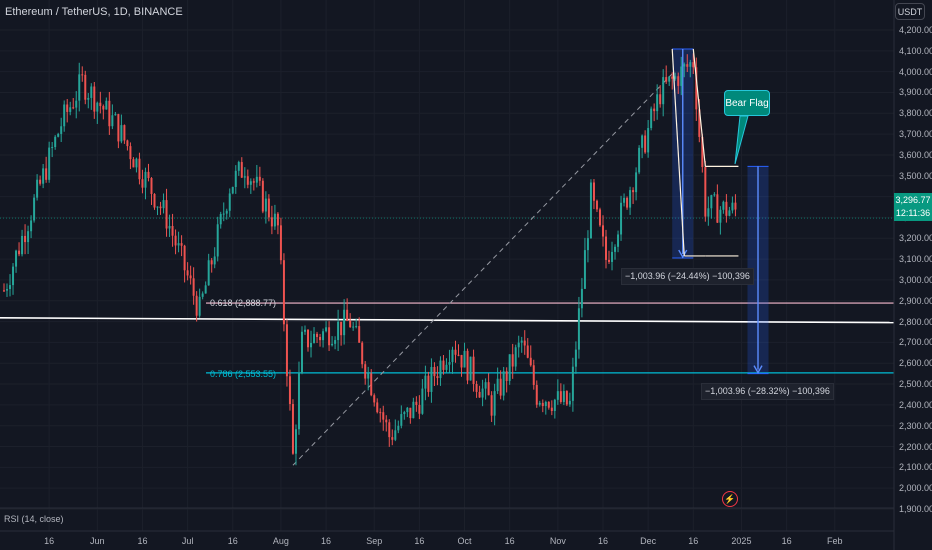 The image size is (932, 550). Describe the element at coordinates (915, 488) in the screenshot. I see `price-tick-label: 2,000.00` at that location.